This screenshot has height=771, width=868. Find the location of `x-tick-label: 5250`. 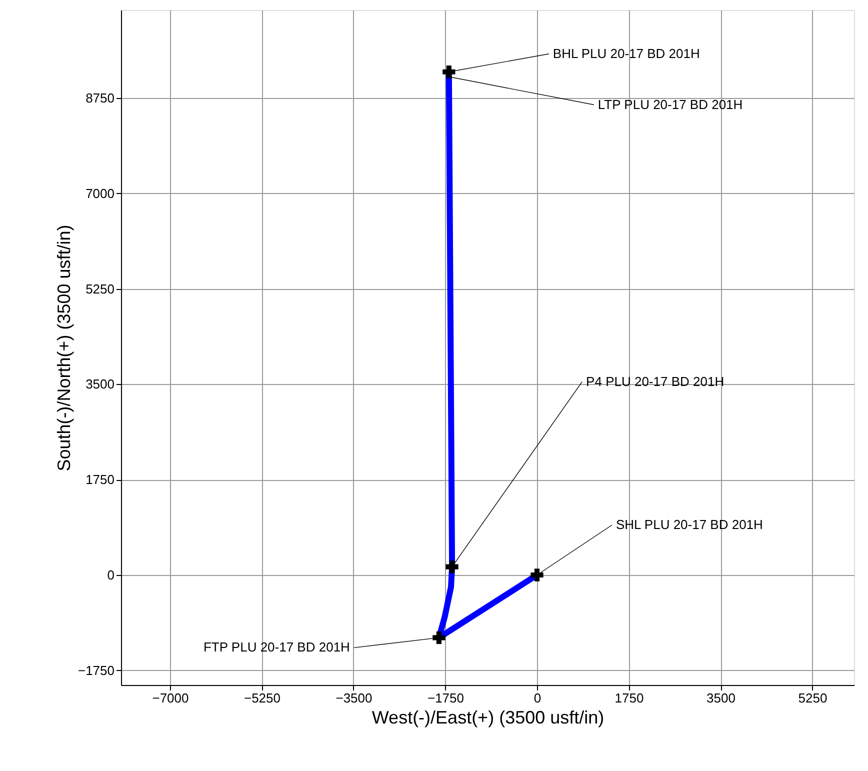

x-tick-label: 5250 is located at coordinates (813, 698).